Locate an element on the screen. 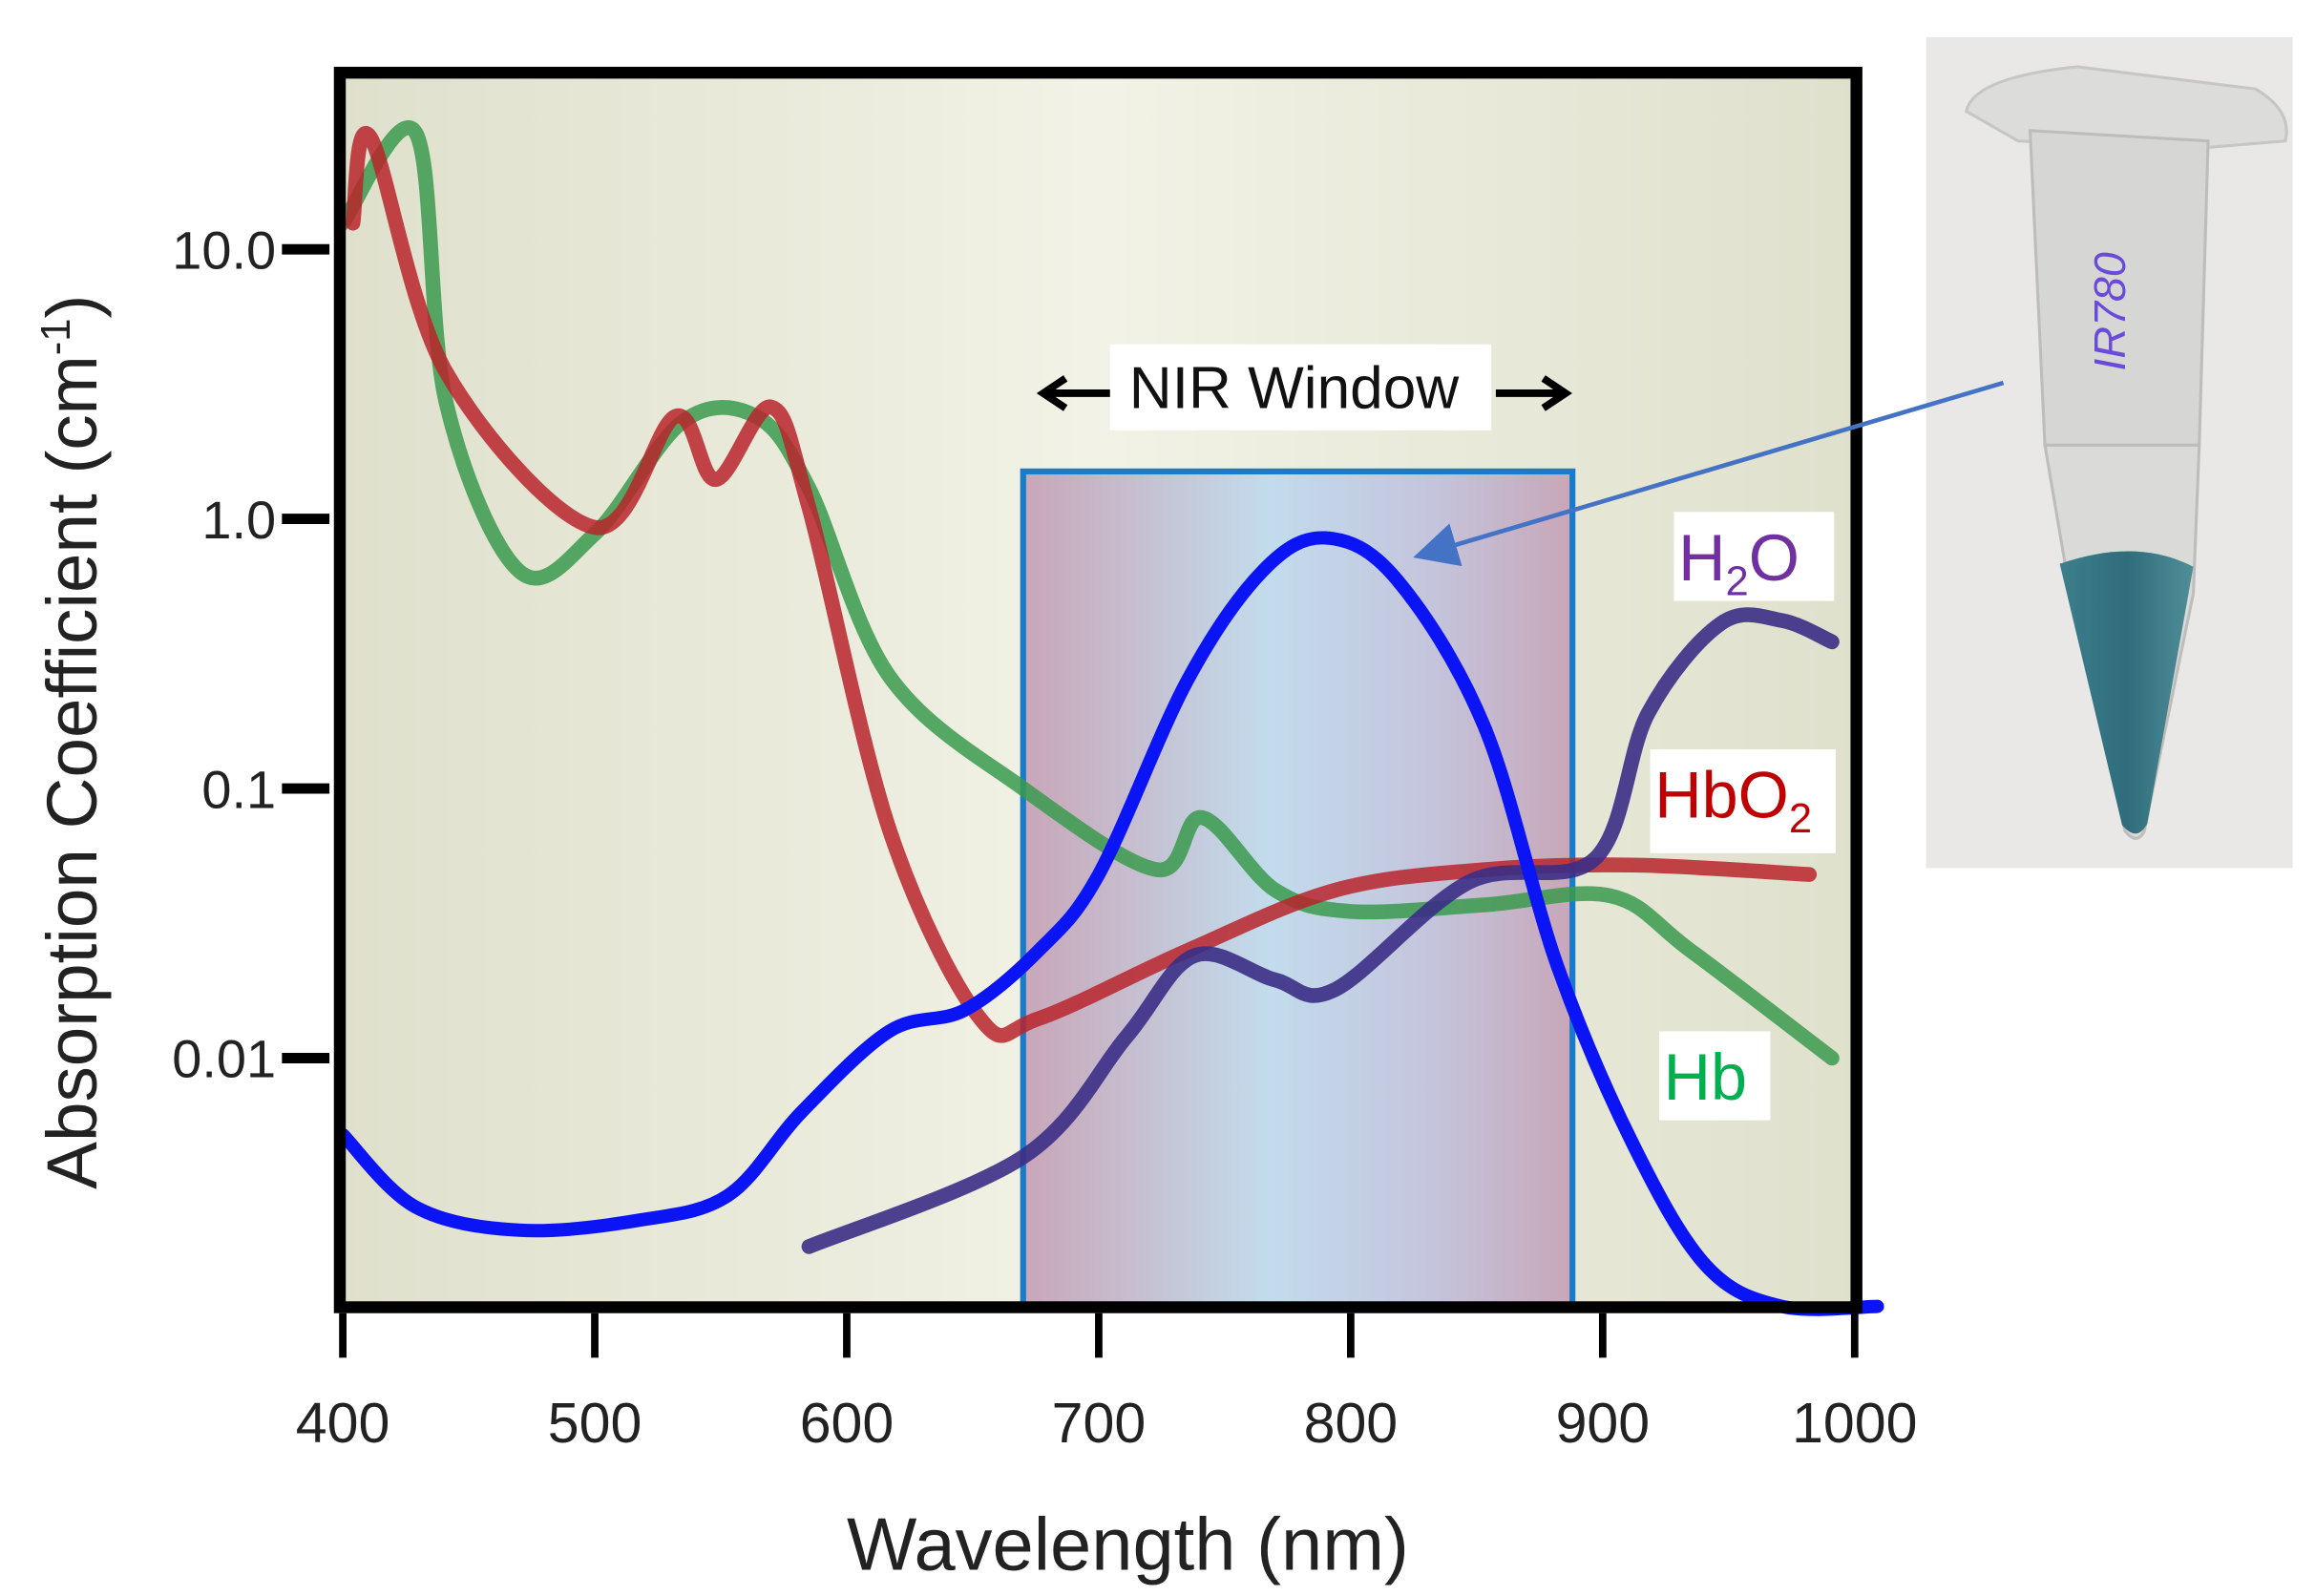 This screenshot has width=2315, height=1596. y-tick-label: 0.1 is located at coordinates (239, 789).